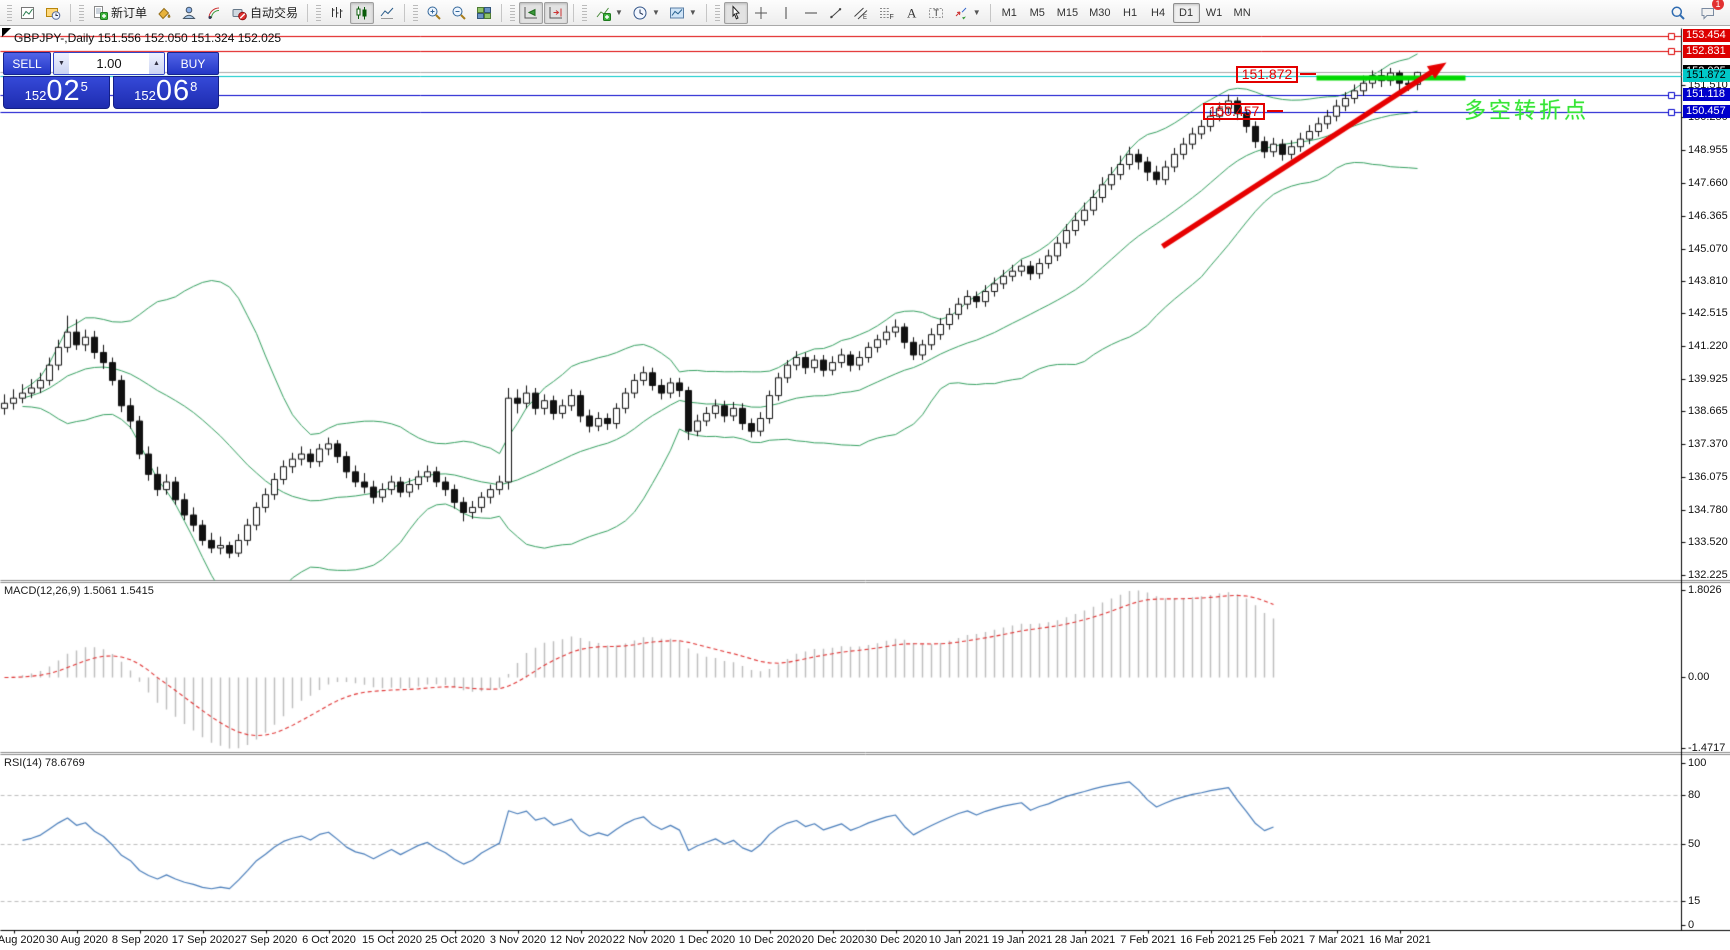 This screenshot has height=950, width=1730. I want to click on toolbar-text-button: A, so click(911, 13).